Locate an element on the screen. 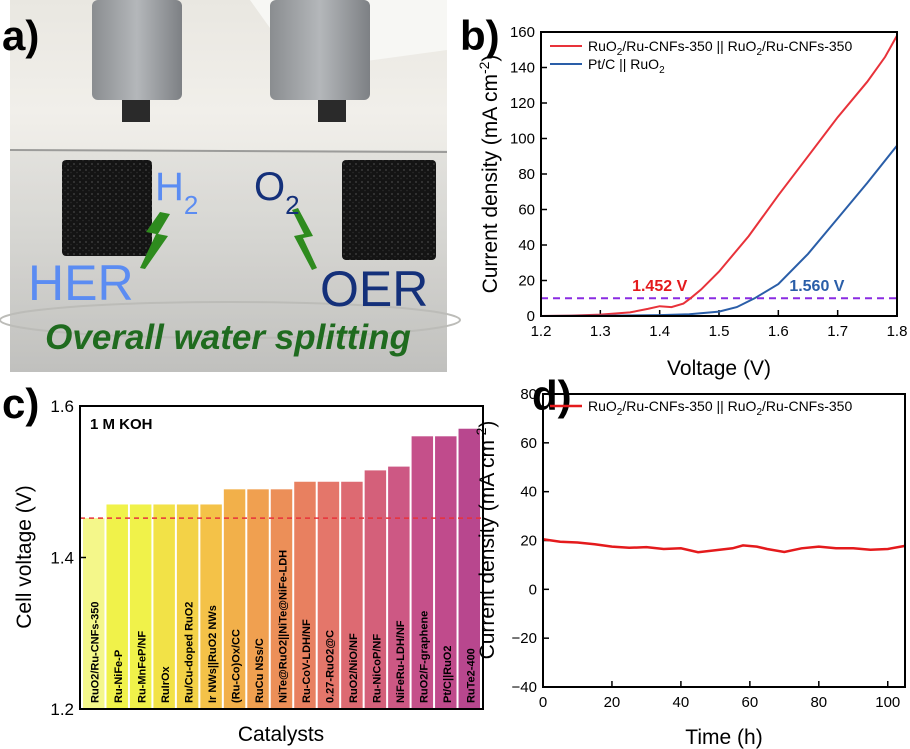 The width and height of the screenshot is (910, 749). b-ylabel: Current density (mA cm-2) is located at coordinates (489, 174).